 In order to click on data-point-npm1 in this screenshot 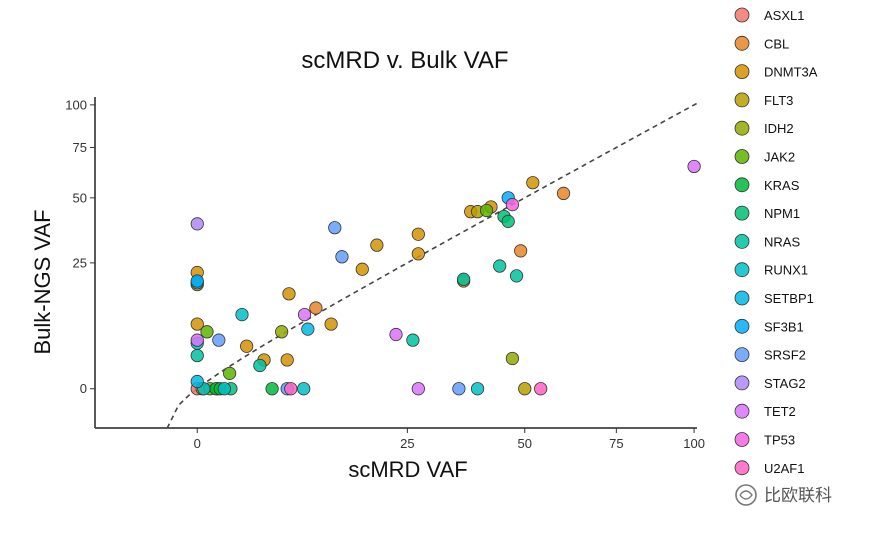, I will do `click(508, 221)`.